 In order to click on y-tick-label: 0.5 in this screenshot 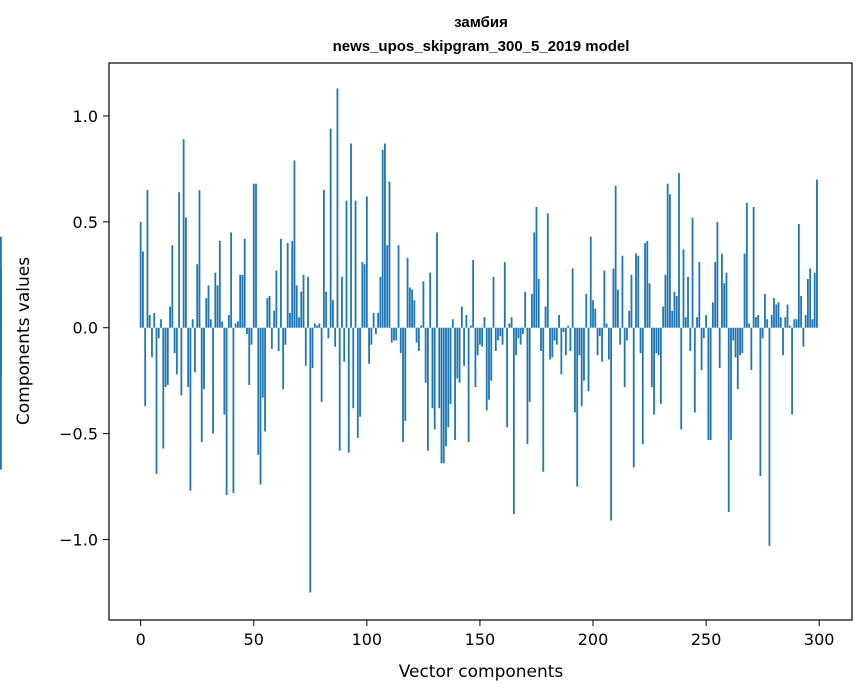, I will do `click(85, 222)`.